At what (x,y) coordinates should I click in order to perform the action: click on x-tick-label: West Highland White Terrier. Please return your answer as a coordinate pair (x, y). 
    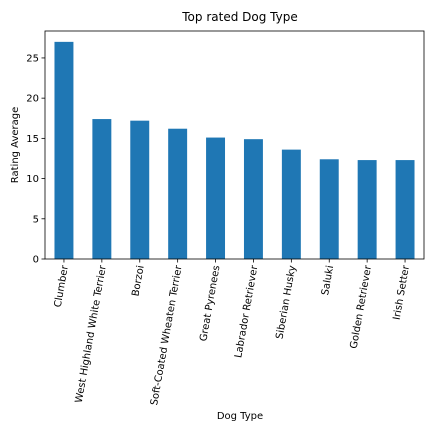
    Looking at the image, I should click on (91, 334).